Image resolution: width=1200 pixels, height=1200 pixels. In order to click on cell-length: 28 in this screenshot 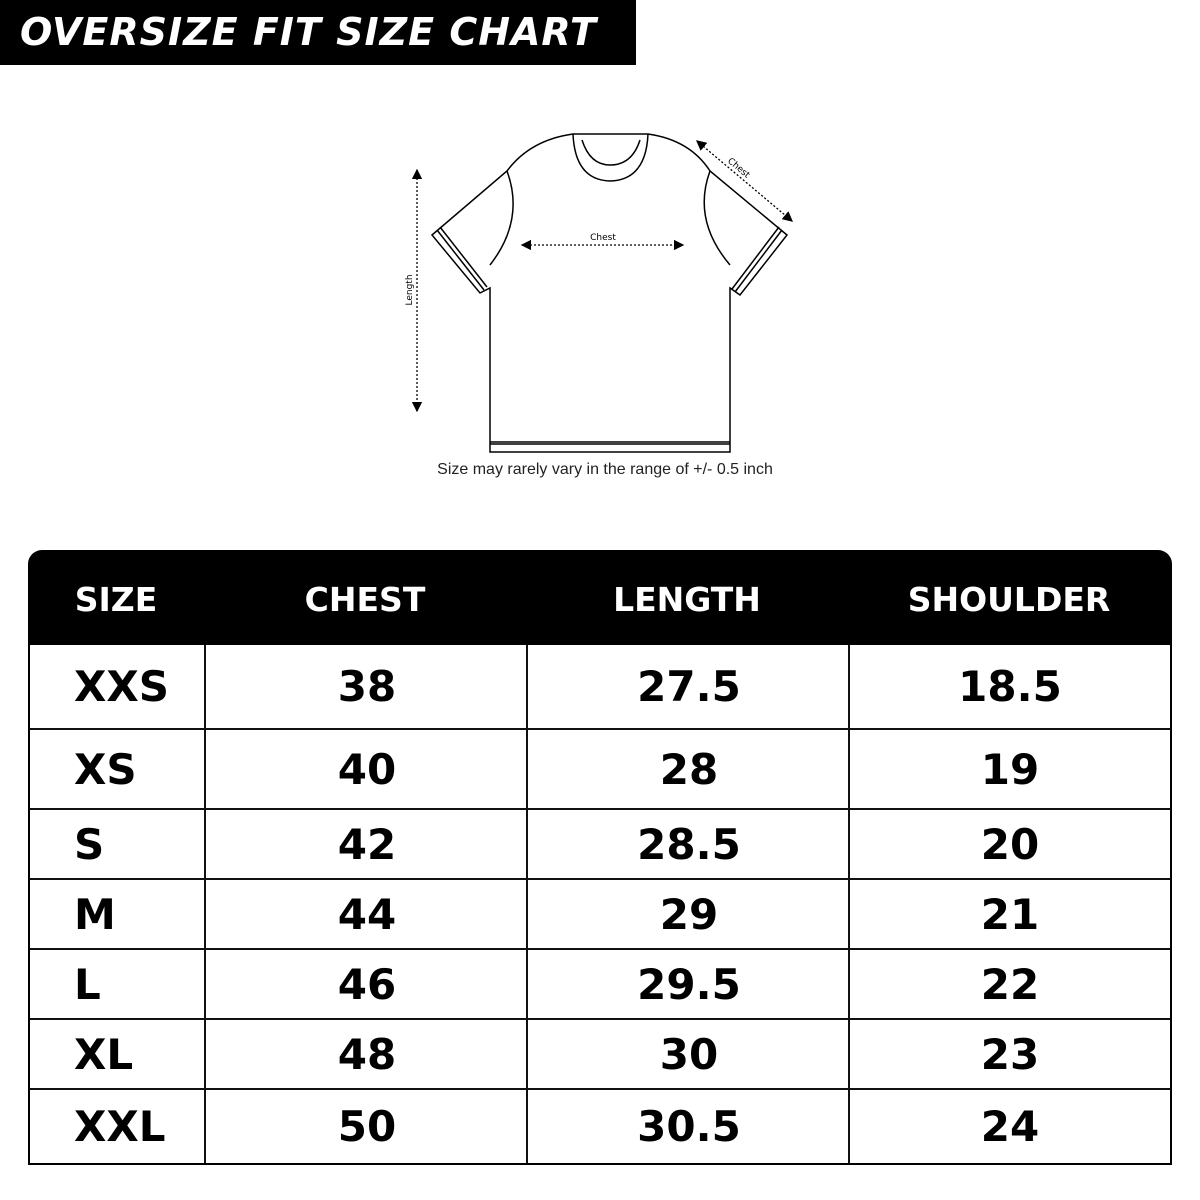, I will do `click(689, 769)`.